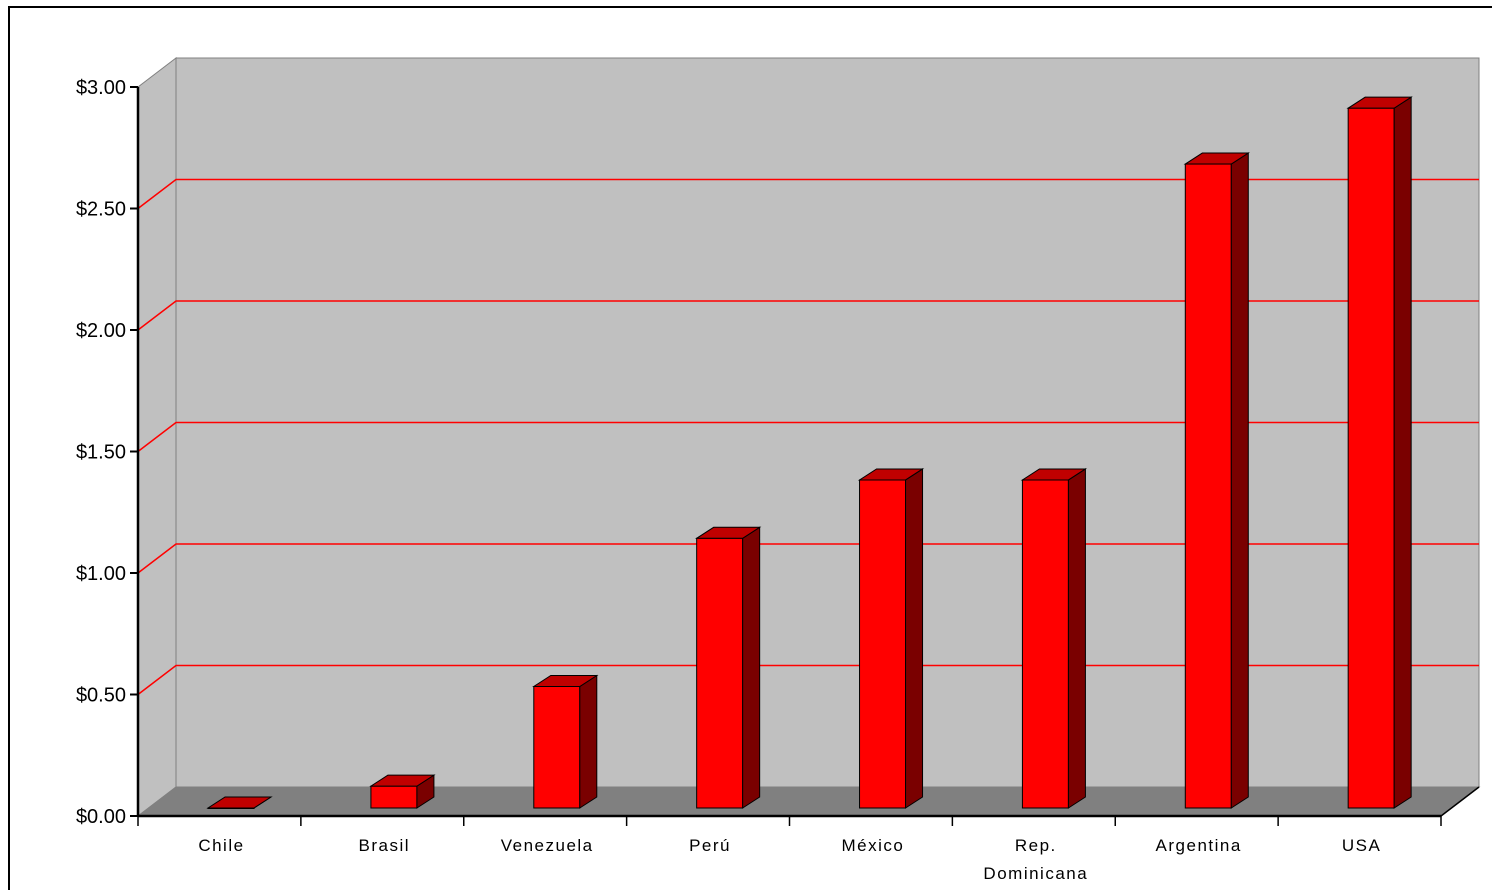 Image resolution: width=1494 pixels, height=891 pixels. What do you see at coordinates (710, 845) in the screenshot?
I see `x-category-label: Perú` at bounding box center [710, 845].